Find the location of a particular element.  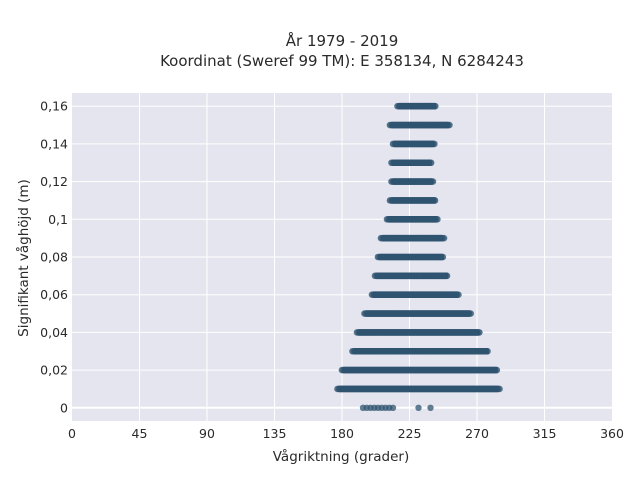

band-0.06 is located at coordinates (415, 295).